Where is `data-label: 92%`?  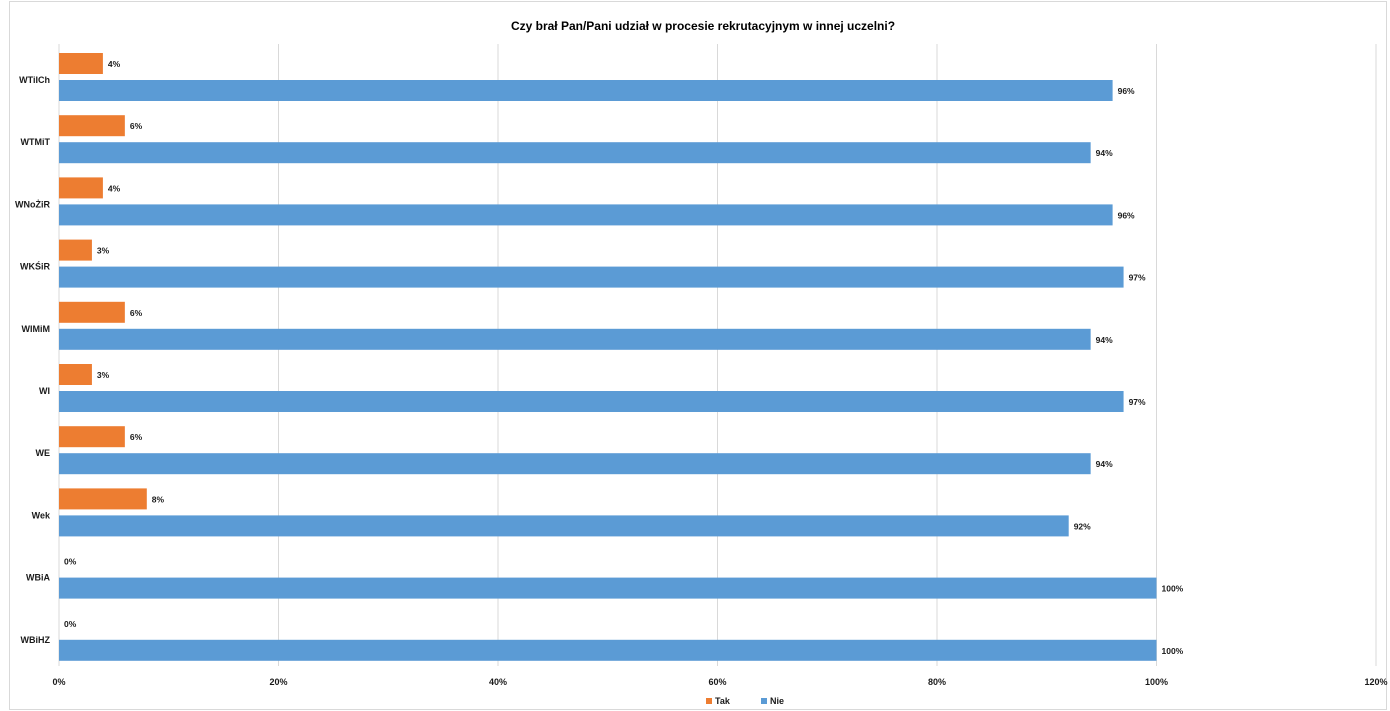
data-label: 92% is located at coordinates (1082, 526).